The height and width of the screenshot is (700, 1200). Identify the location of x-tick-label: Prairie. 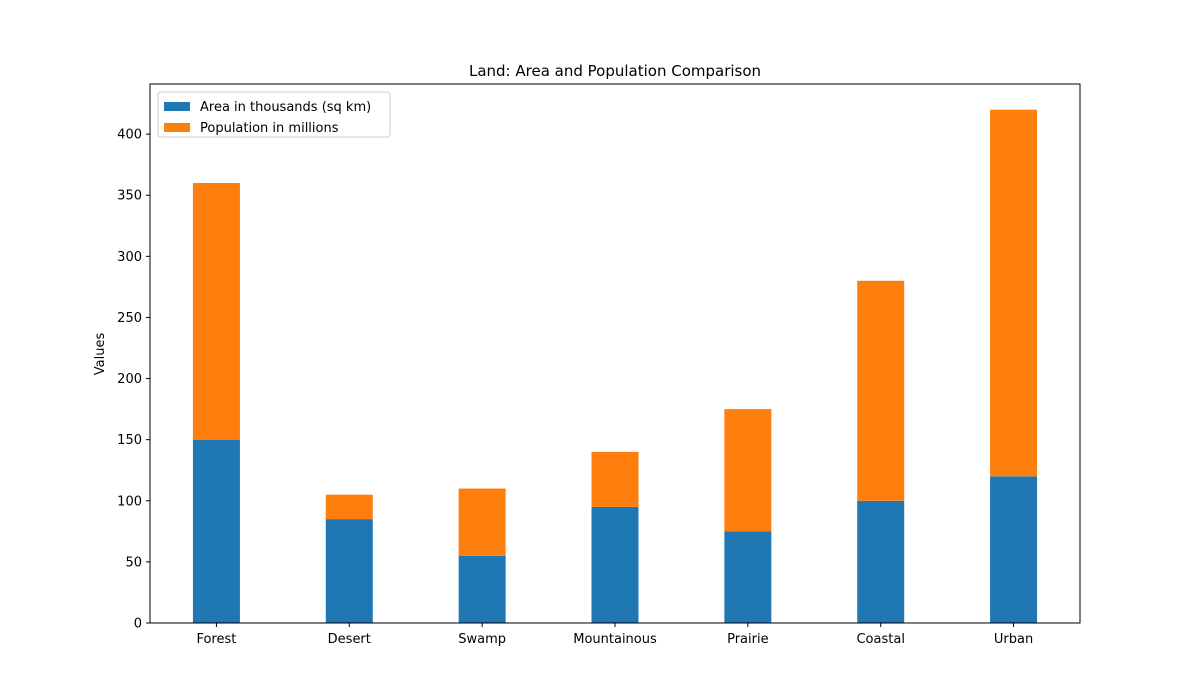
(748, 639).